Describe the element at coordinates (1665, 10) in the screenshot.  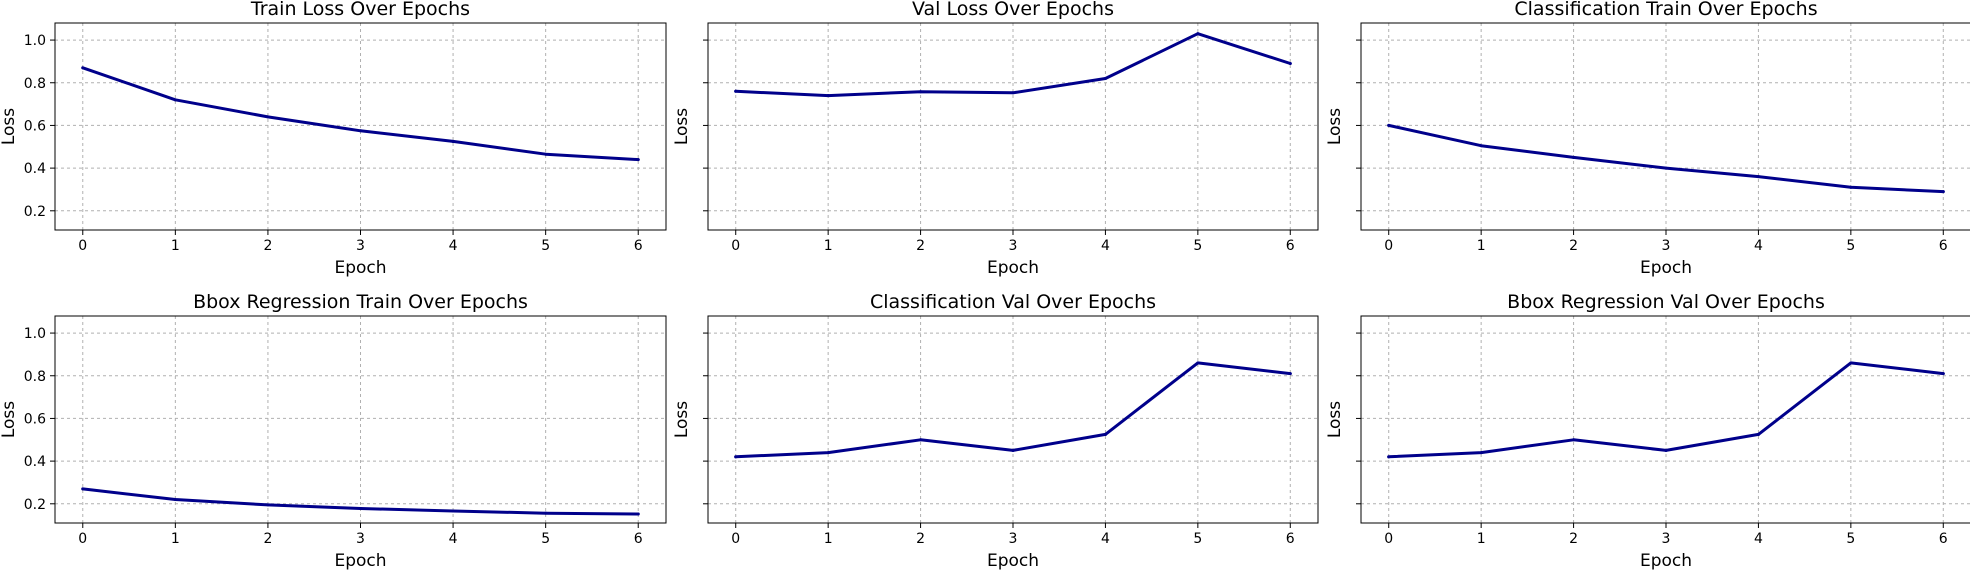
I see `chart-title: Classification Train Over Epochs` at that location.